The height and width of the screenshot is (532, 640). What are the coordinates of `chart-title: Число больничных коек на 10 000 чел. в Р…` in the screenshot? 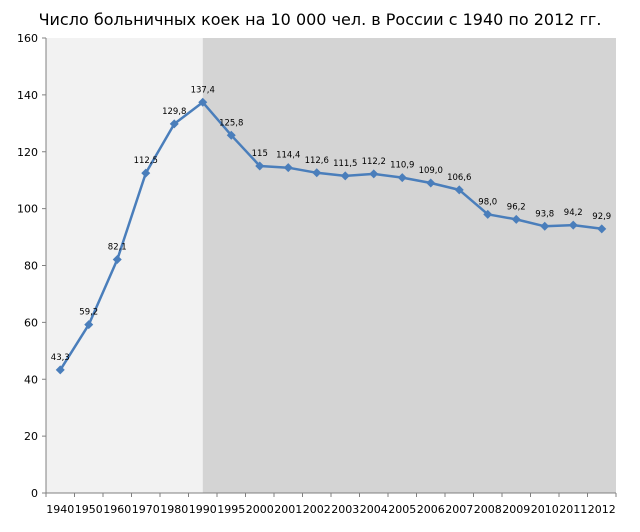 It's located at (320, 19).